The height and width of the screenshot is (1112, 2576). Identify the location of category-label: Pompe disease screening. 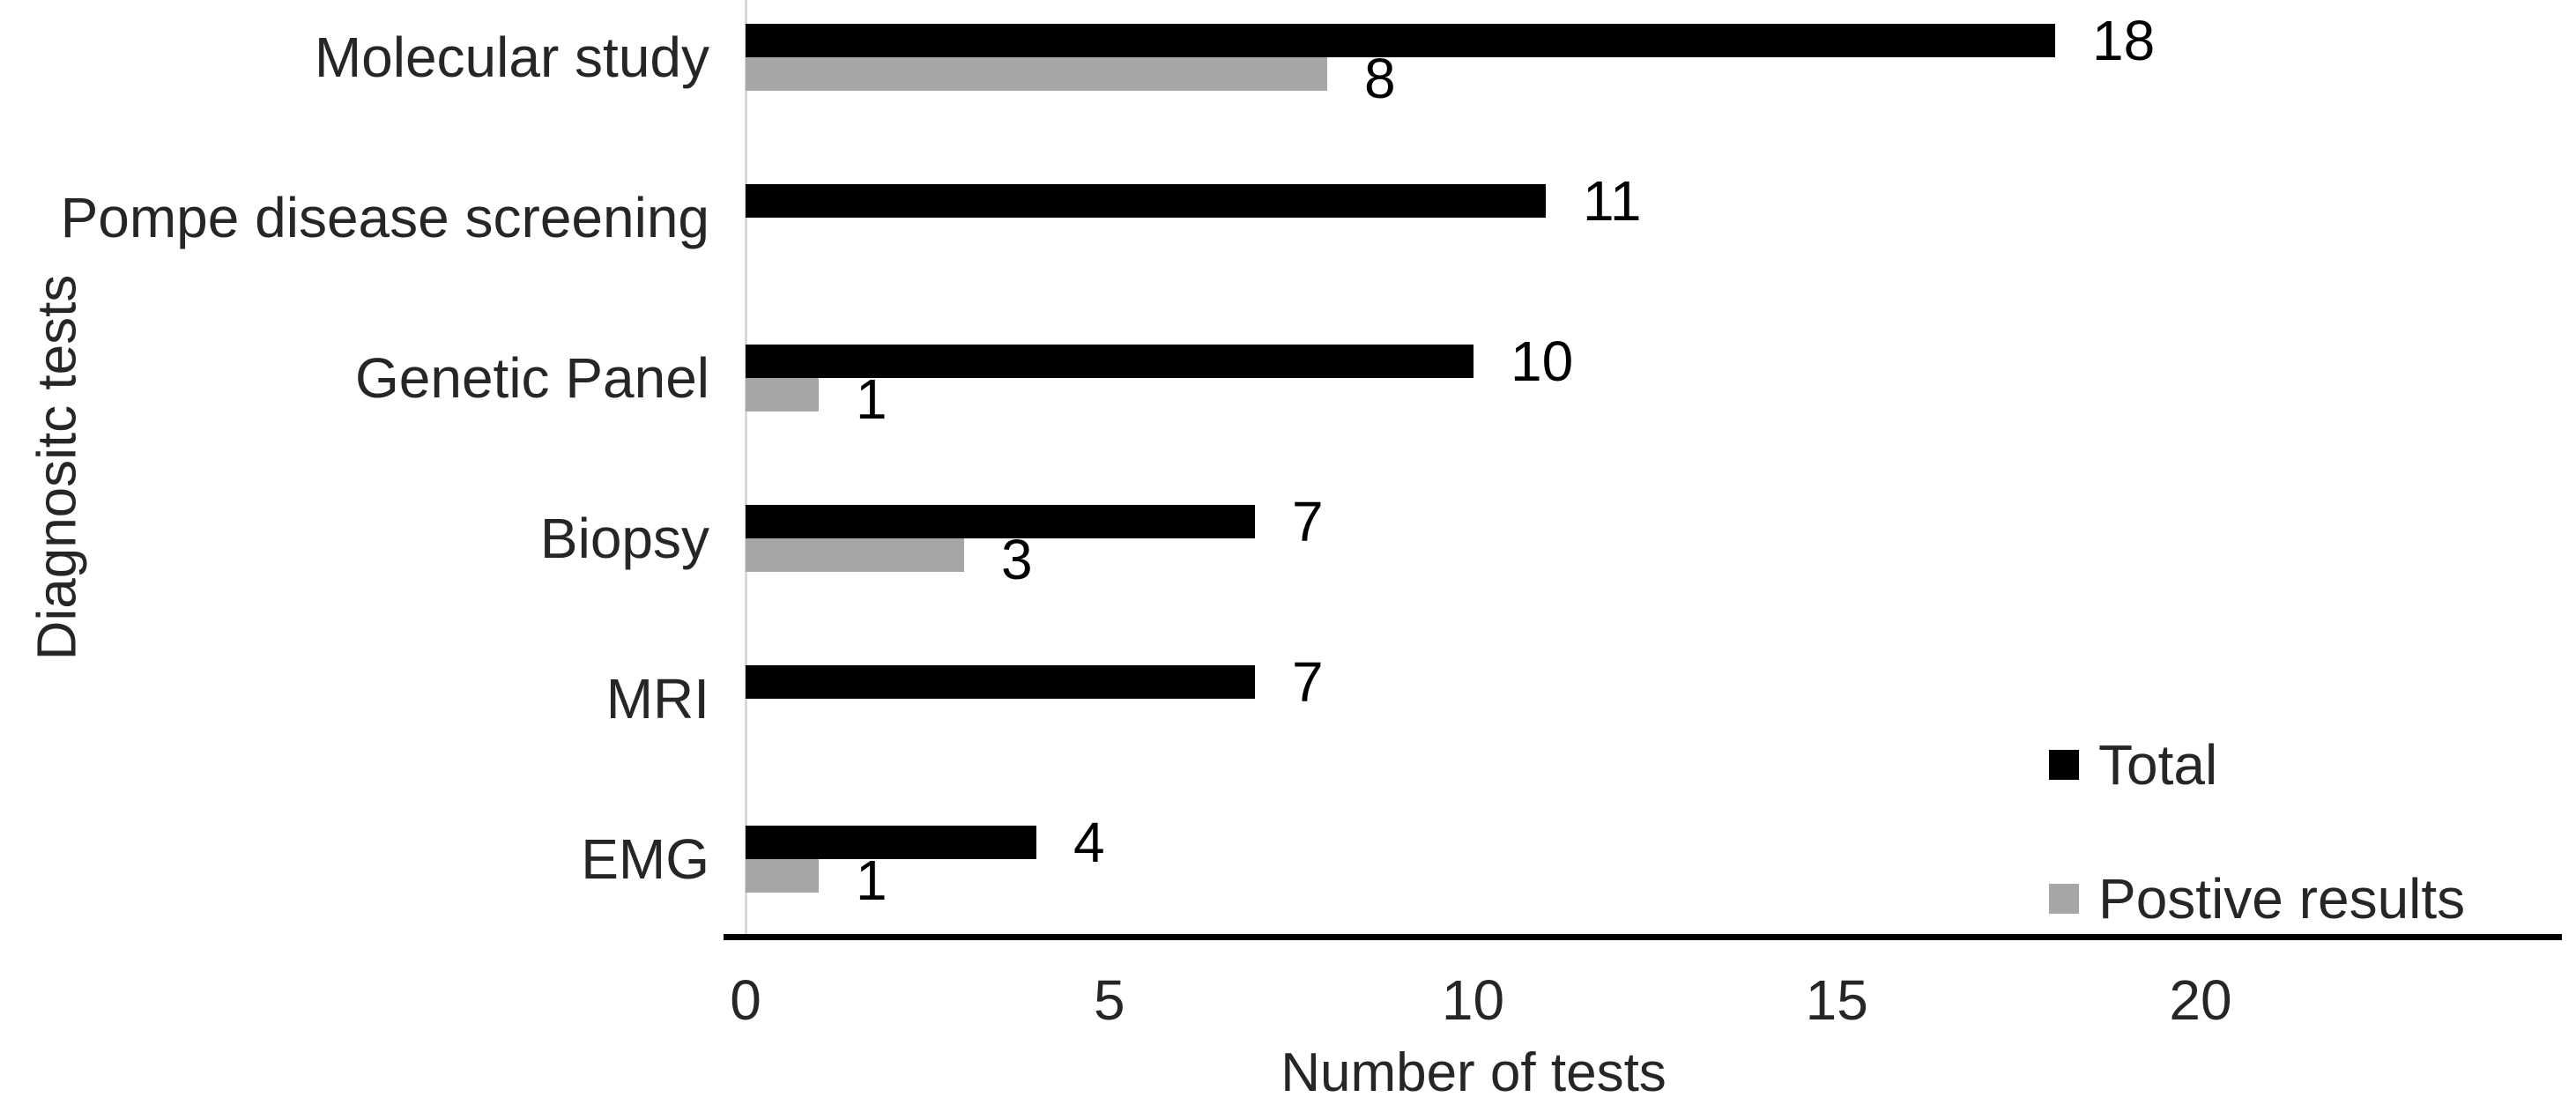
(384, 218).